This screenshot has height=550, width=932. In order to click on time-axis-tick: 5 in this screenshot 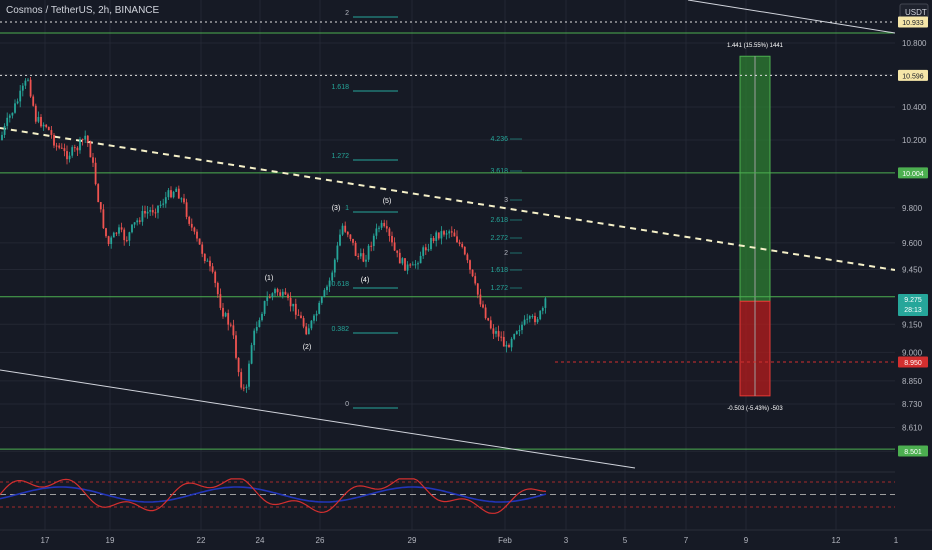, I will do `click(625, 540)`.